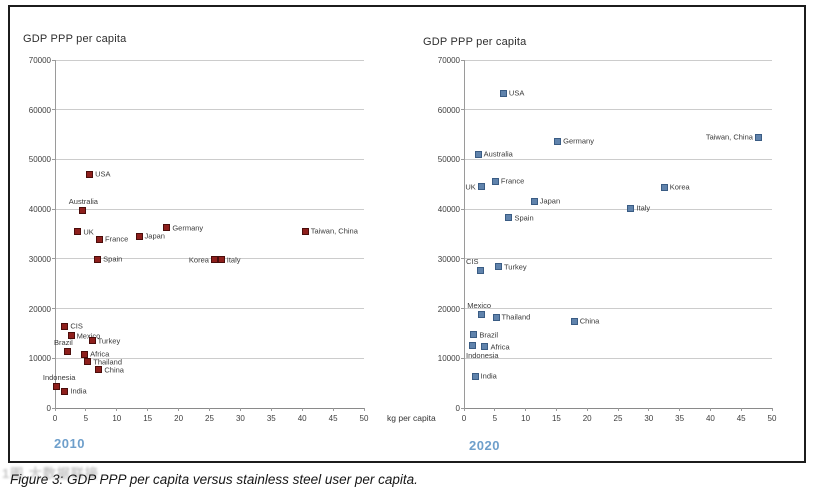 This screenshot has width=815, height=501. What do you see at coordinates (464, 234) in the screenshot?
I see `y-axis-line` at bounding box center [464, 234].